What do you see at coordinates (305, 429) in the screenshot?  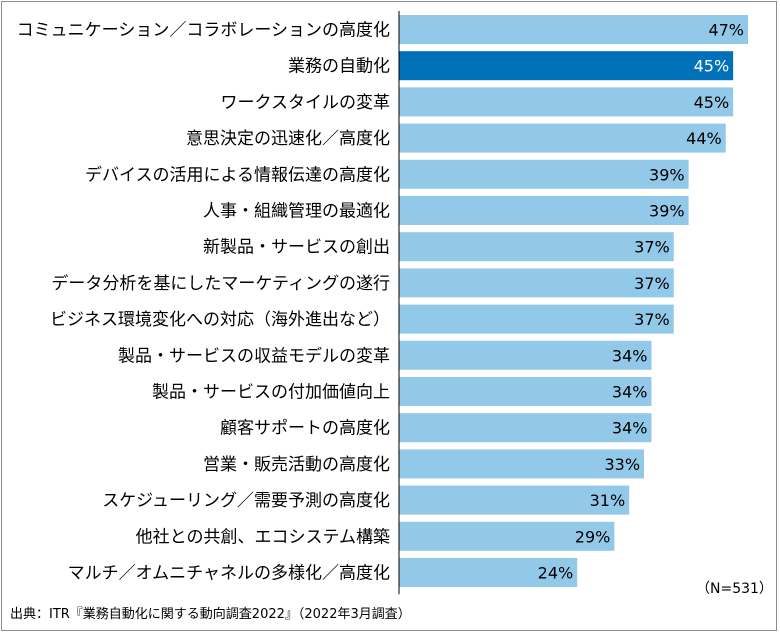 I see `category-label: 顧客サポートの高度化` at bounding box center [305, 429].